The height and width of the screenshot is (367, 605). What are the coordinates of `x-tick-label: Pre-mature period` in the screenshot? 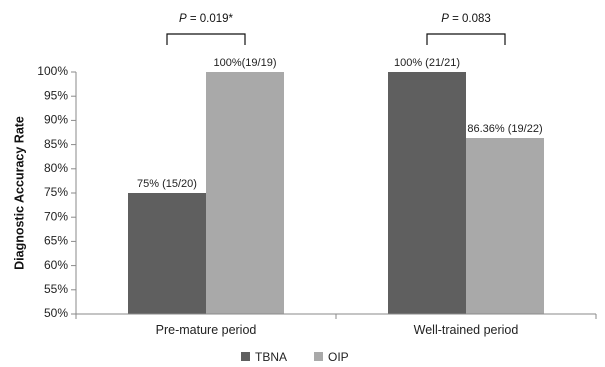 It's located at (206, 330).